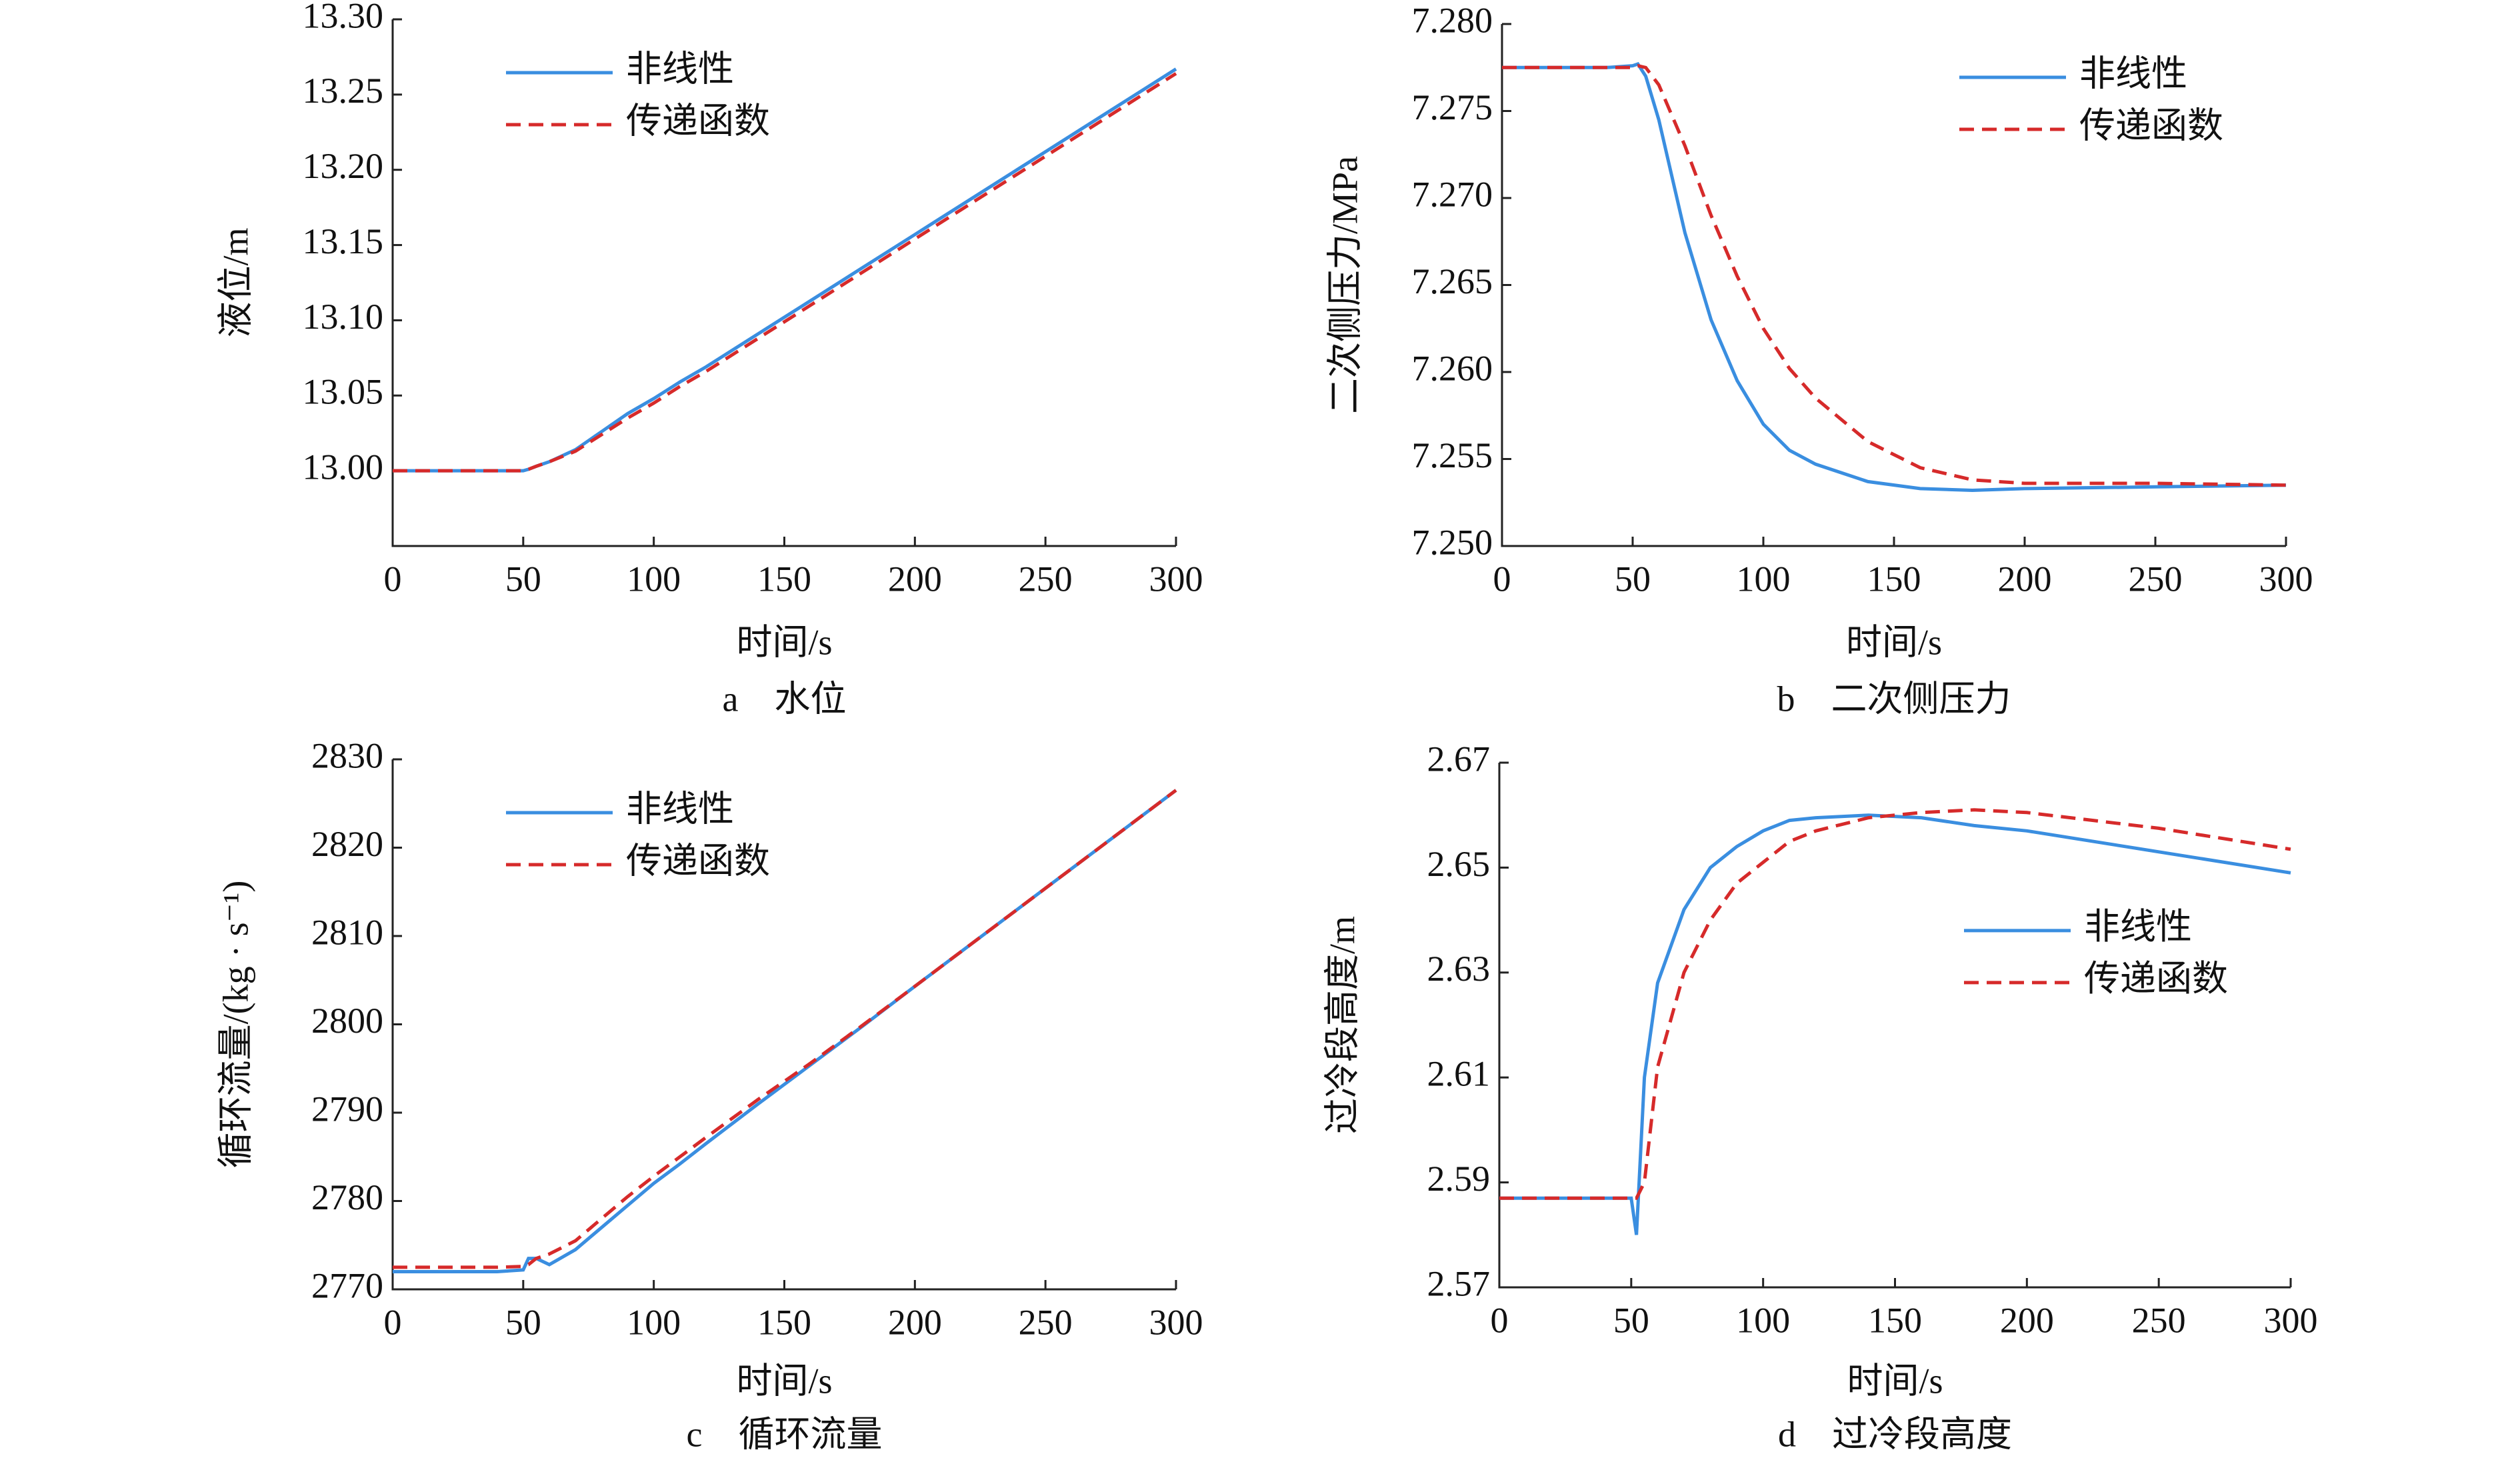 The width and height of the screenshot is (2520, 1458). Describe the element at coordinates (235, 282) in the screenshot. I see `y-axis-label: 液位/m` at that location.